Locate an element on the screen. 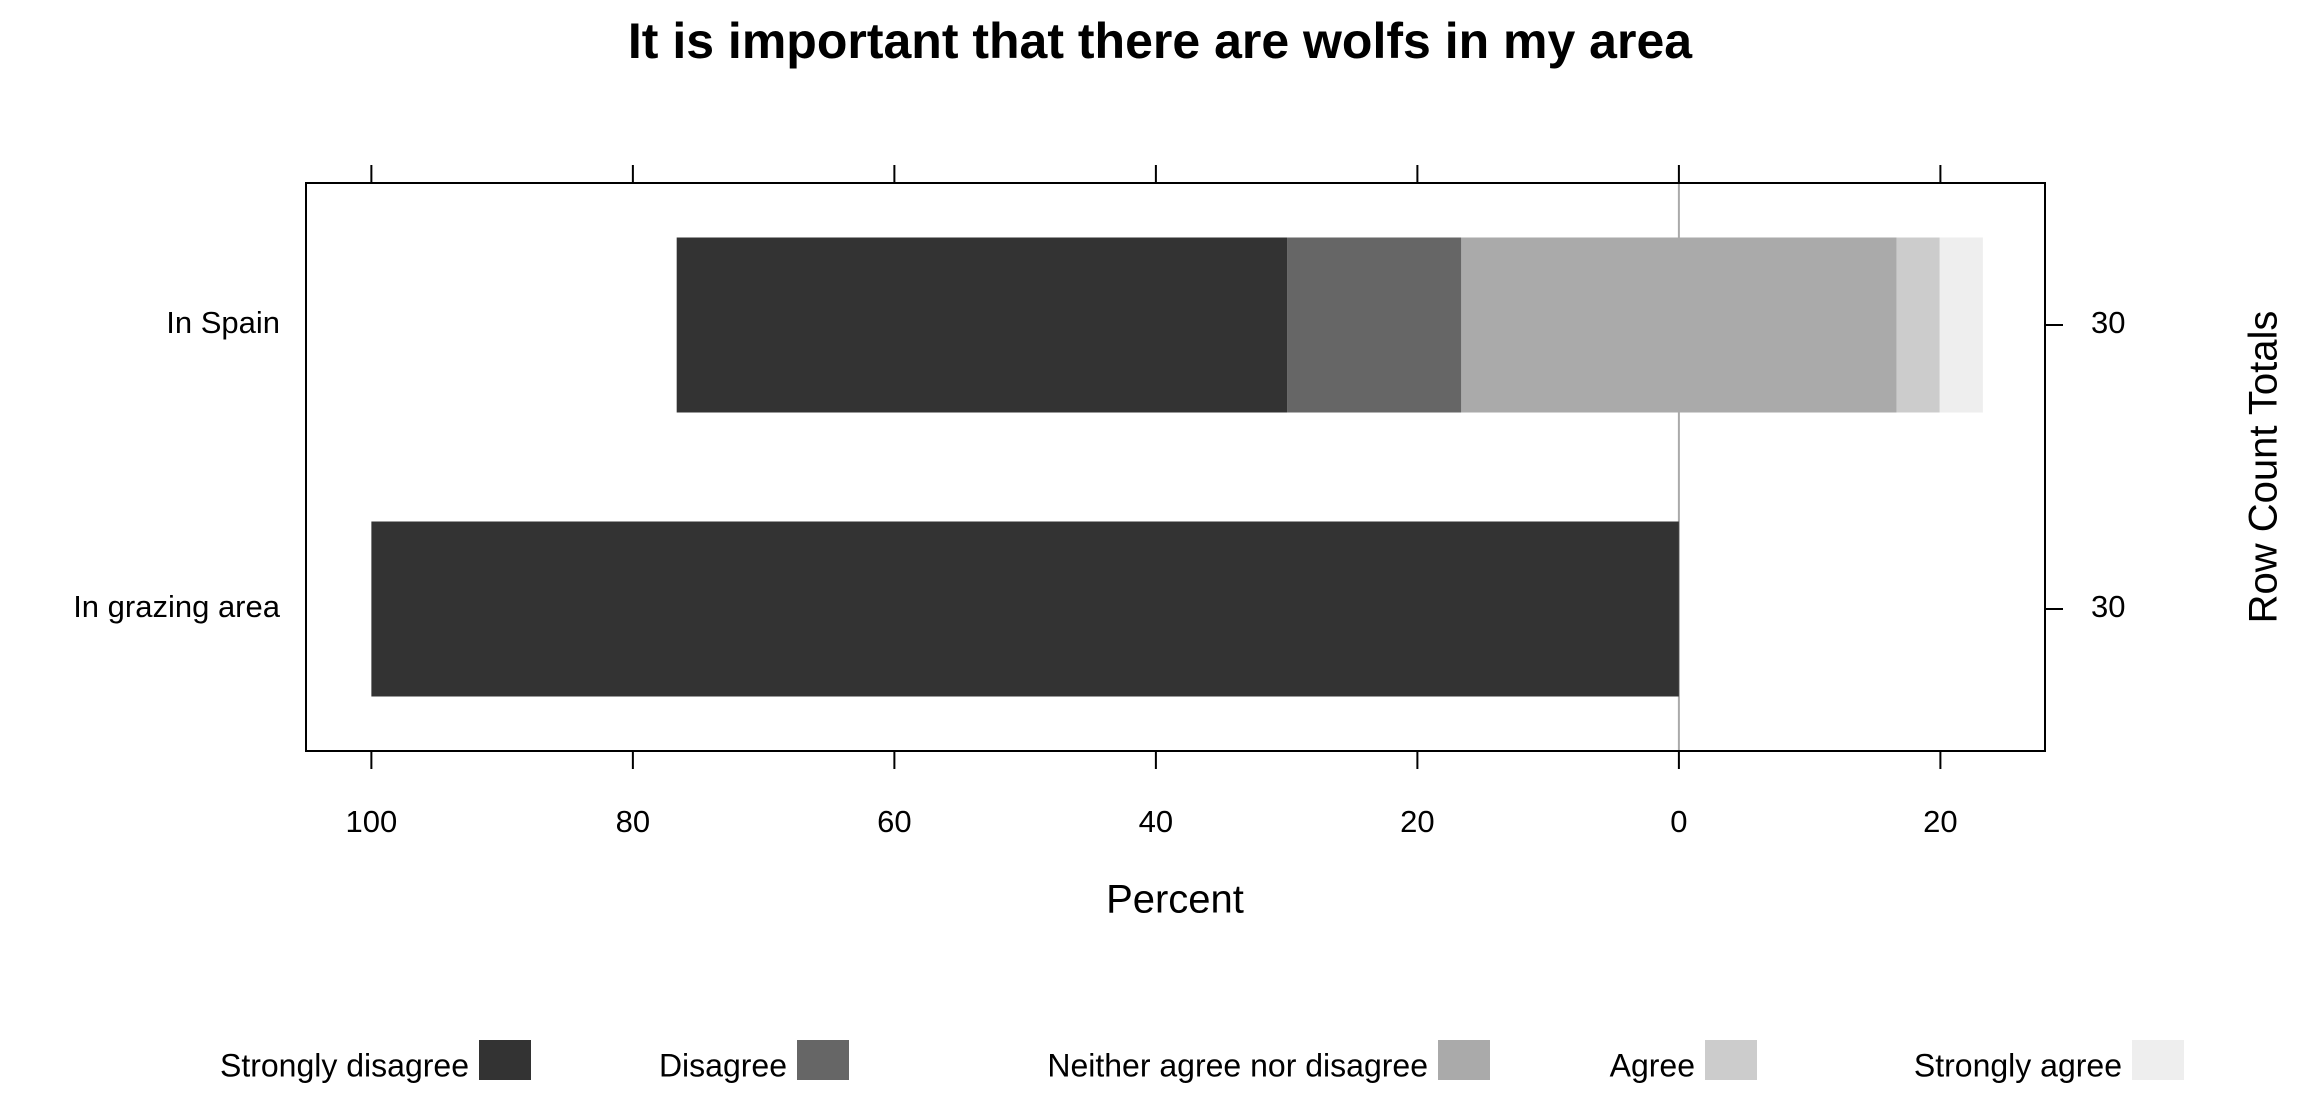 This screenshot has height=1108, width=2300. category-label: In Spain is located at coordinates (223, 322).